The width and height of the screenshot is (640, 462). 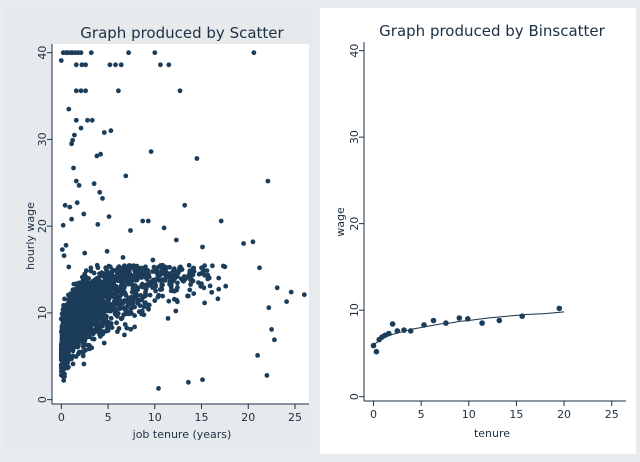 What do you see at coordinates (354, 51) in the screenshot?
I see `binscatter-y-tick-label: 40` at bounding box center [354, 51].